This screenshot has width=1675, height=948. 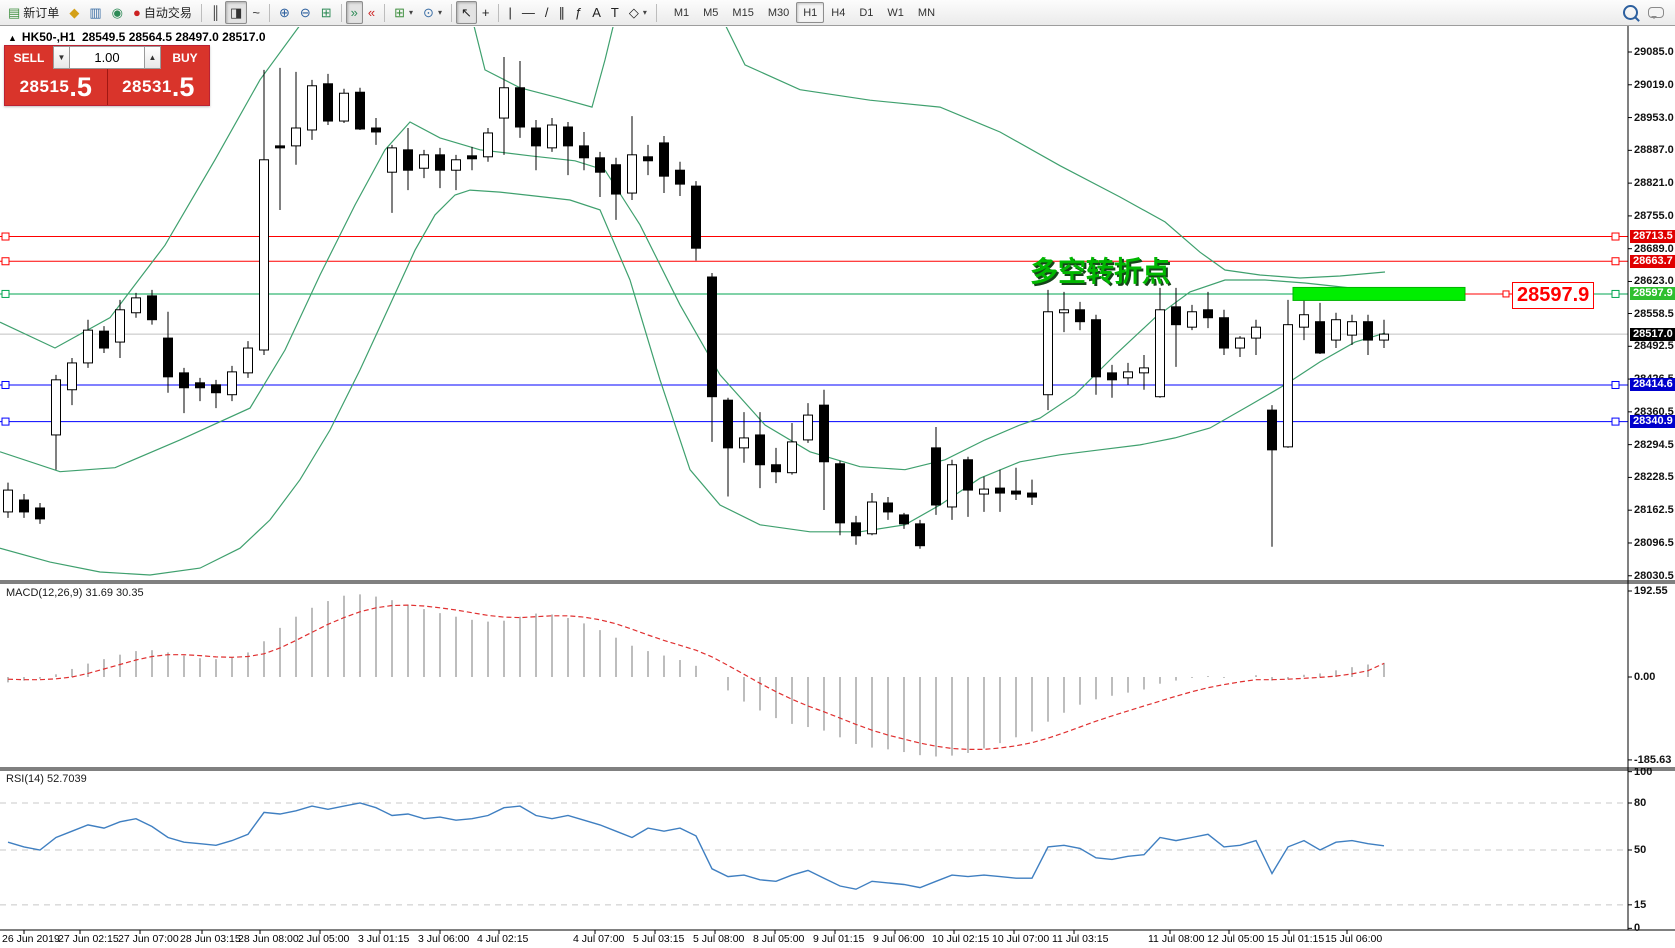 I want to click on fibonacci-button: ƒ, so click(x=578, y=12).